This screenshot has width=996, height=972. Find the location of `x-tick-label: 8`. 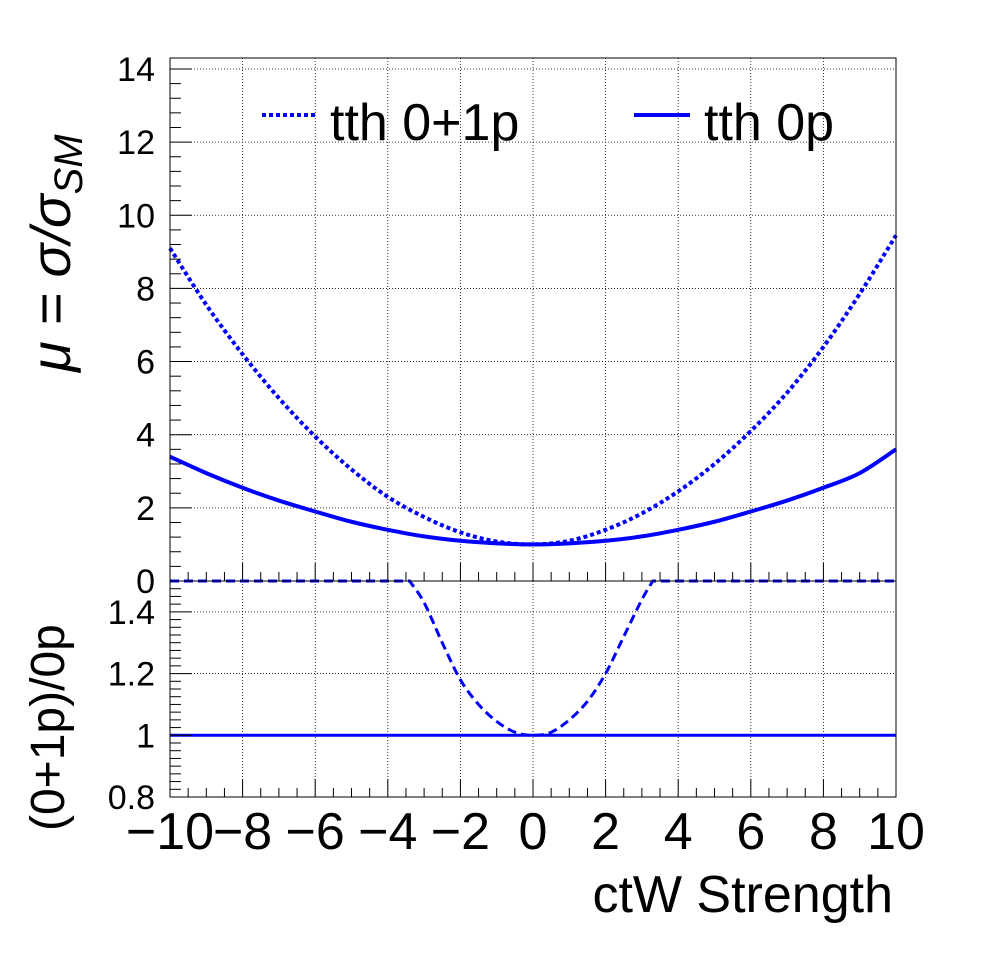

x-tick-label: 8 is located at coordinates (823, 832).